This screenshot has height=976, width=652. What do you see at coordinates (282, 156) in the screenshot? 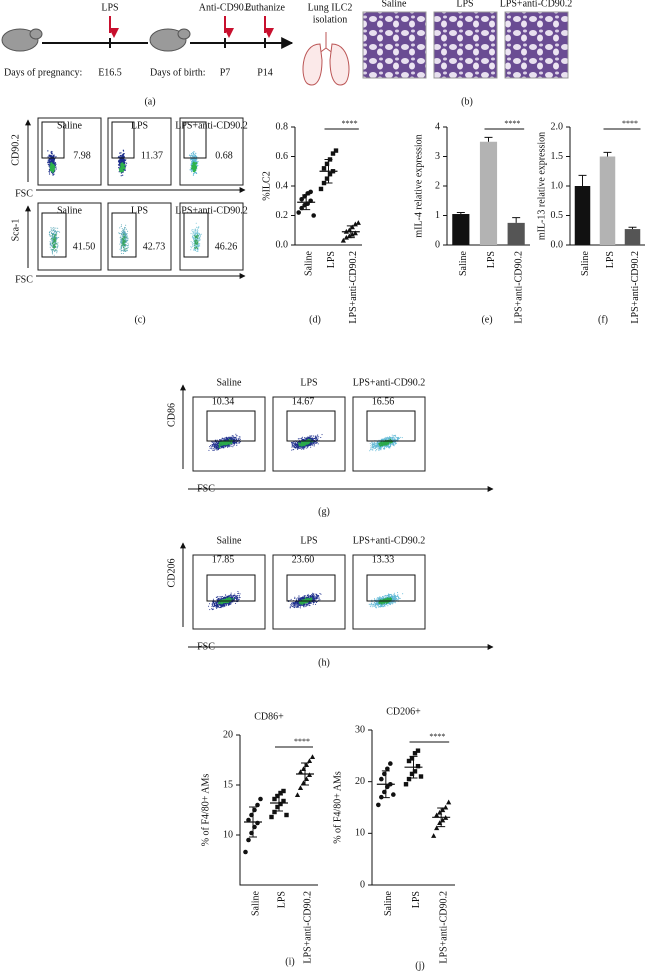
I see `y-tick-label: 0.6` at bounding box center [282, 156].